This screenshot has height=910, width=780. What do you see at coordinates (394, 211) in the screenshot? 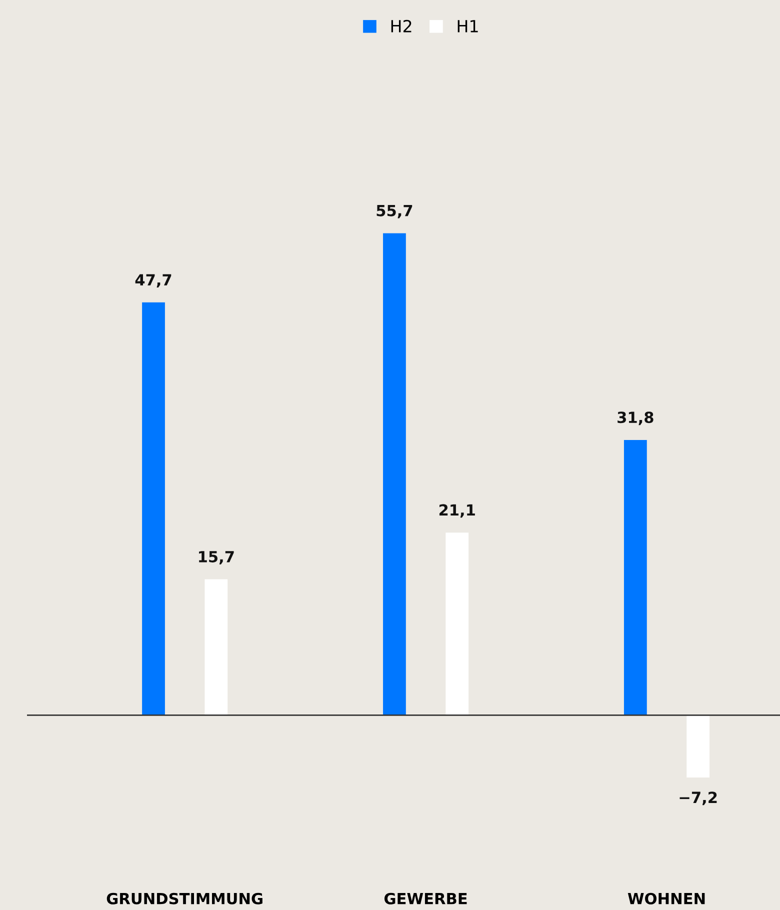
I see `data-label: 55,7` at bounding box center [394, 211].